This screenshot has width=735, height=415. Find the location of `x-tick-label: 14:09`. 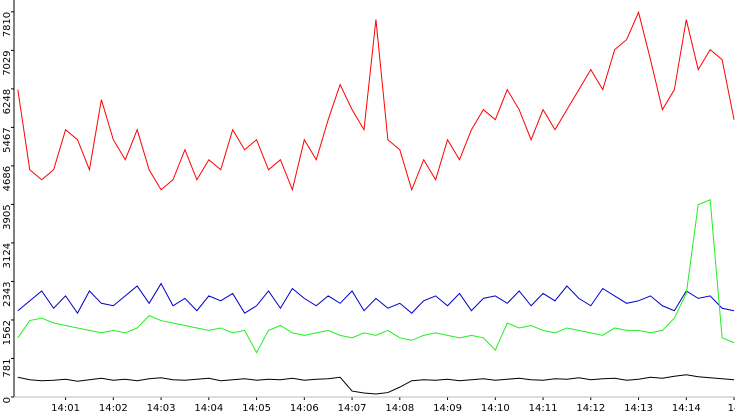

x-tick-label: 14:09 is located at coordinates (447, 408).